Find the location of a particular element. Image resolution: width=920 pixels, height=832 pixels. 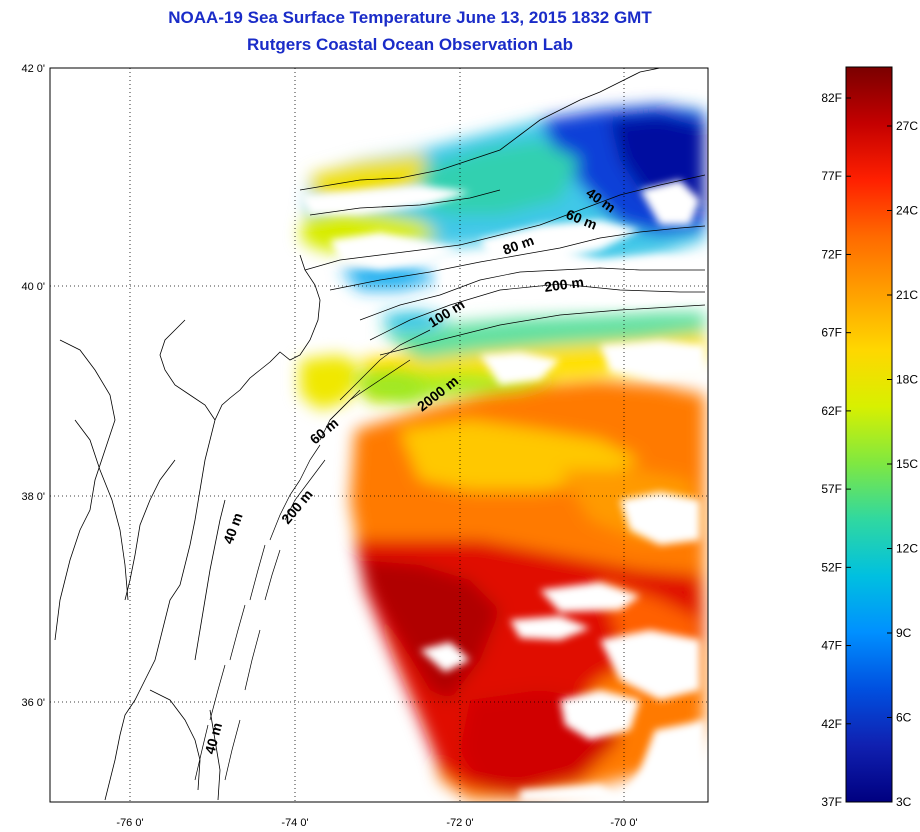

colorbar-fahrenheit-label: 47F is located at coordinates (831, 646).